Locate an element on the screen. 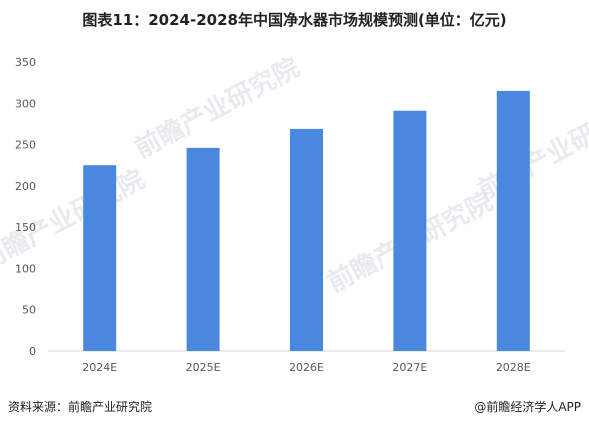 The image size is (589, 425). bar-2025E is located at coordinates (203, 249).